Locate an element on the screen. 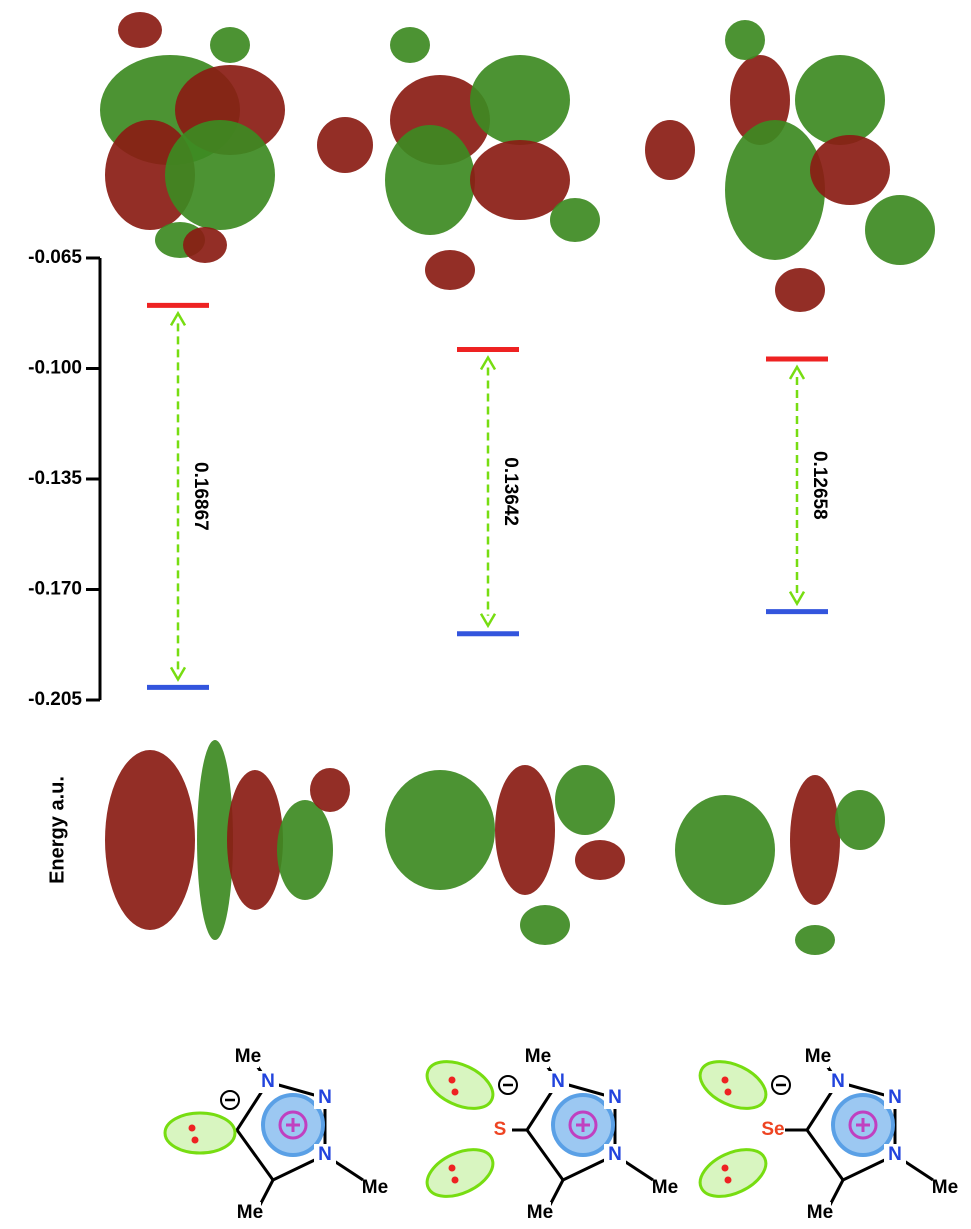 This screenshot has height=1229, width=971. gap-label: 0.13642 is located at coordinates (510, 491).